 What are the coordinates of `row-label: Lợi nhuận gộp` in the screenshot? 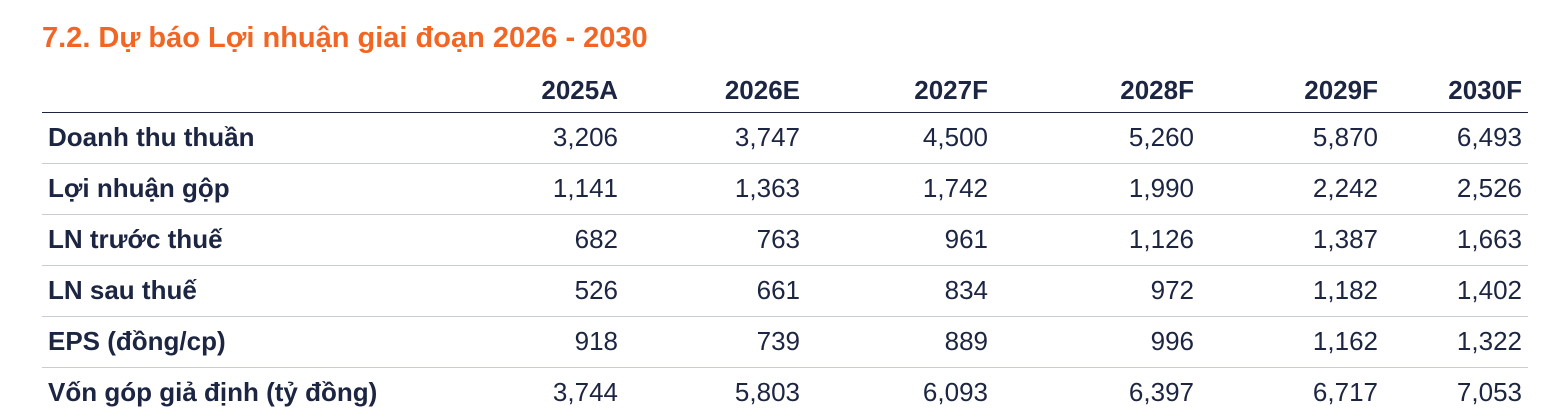 It's located at (252, 189).